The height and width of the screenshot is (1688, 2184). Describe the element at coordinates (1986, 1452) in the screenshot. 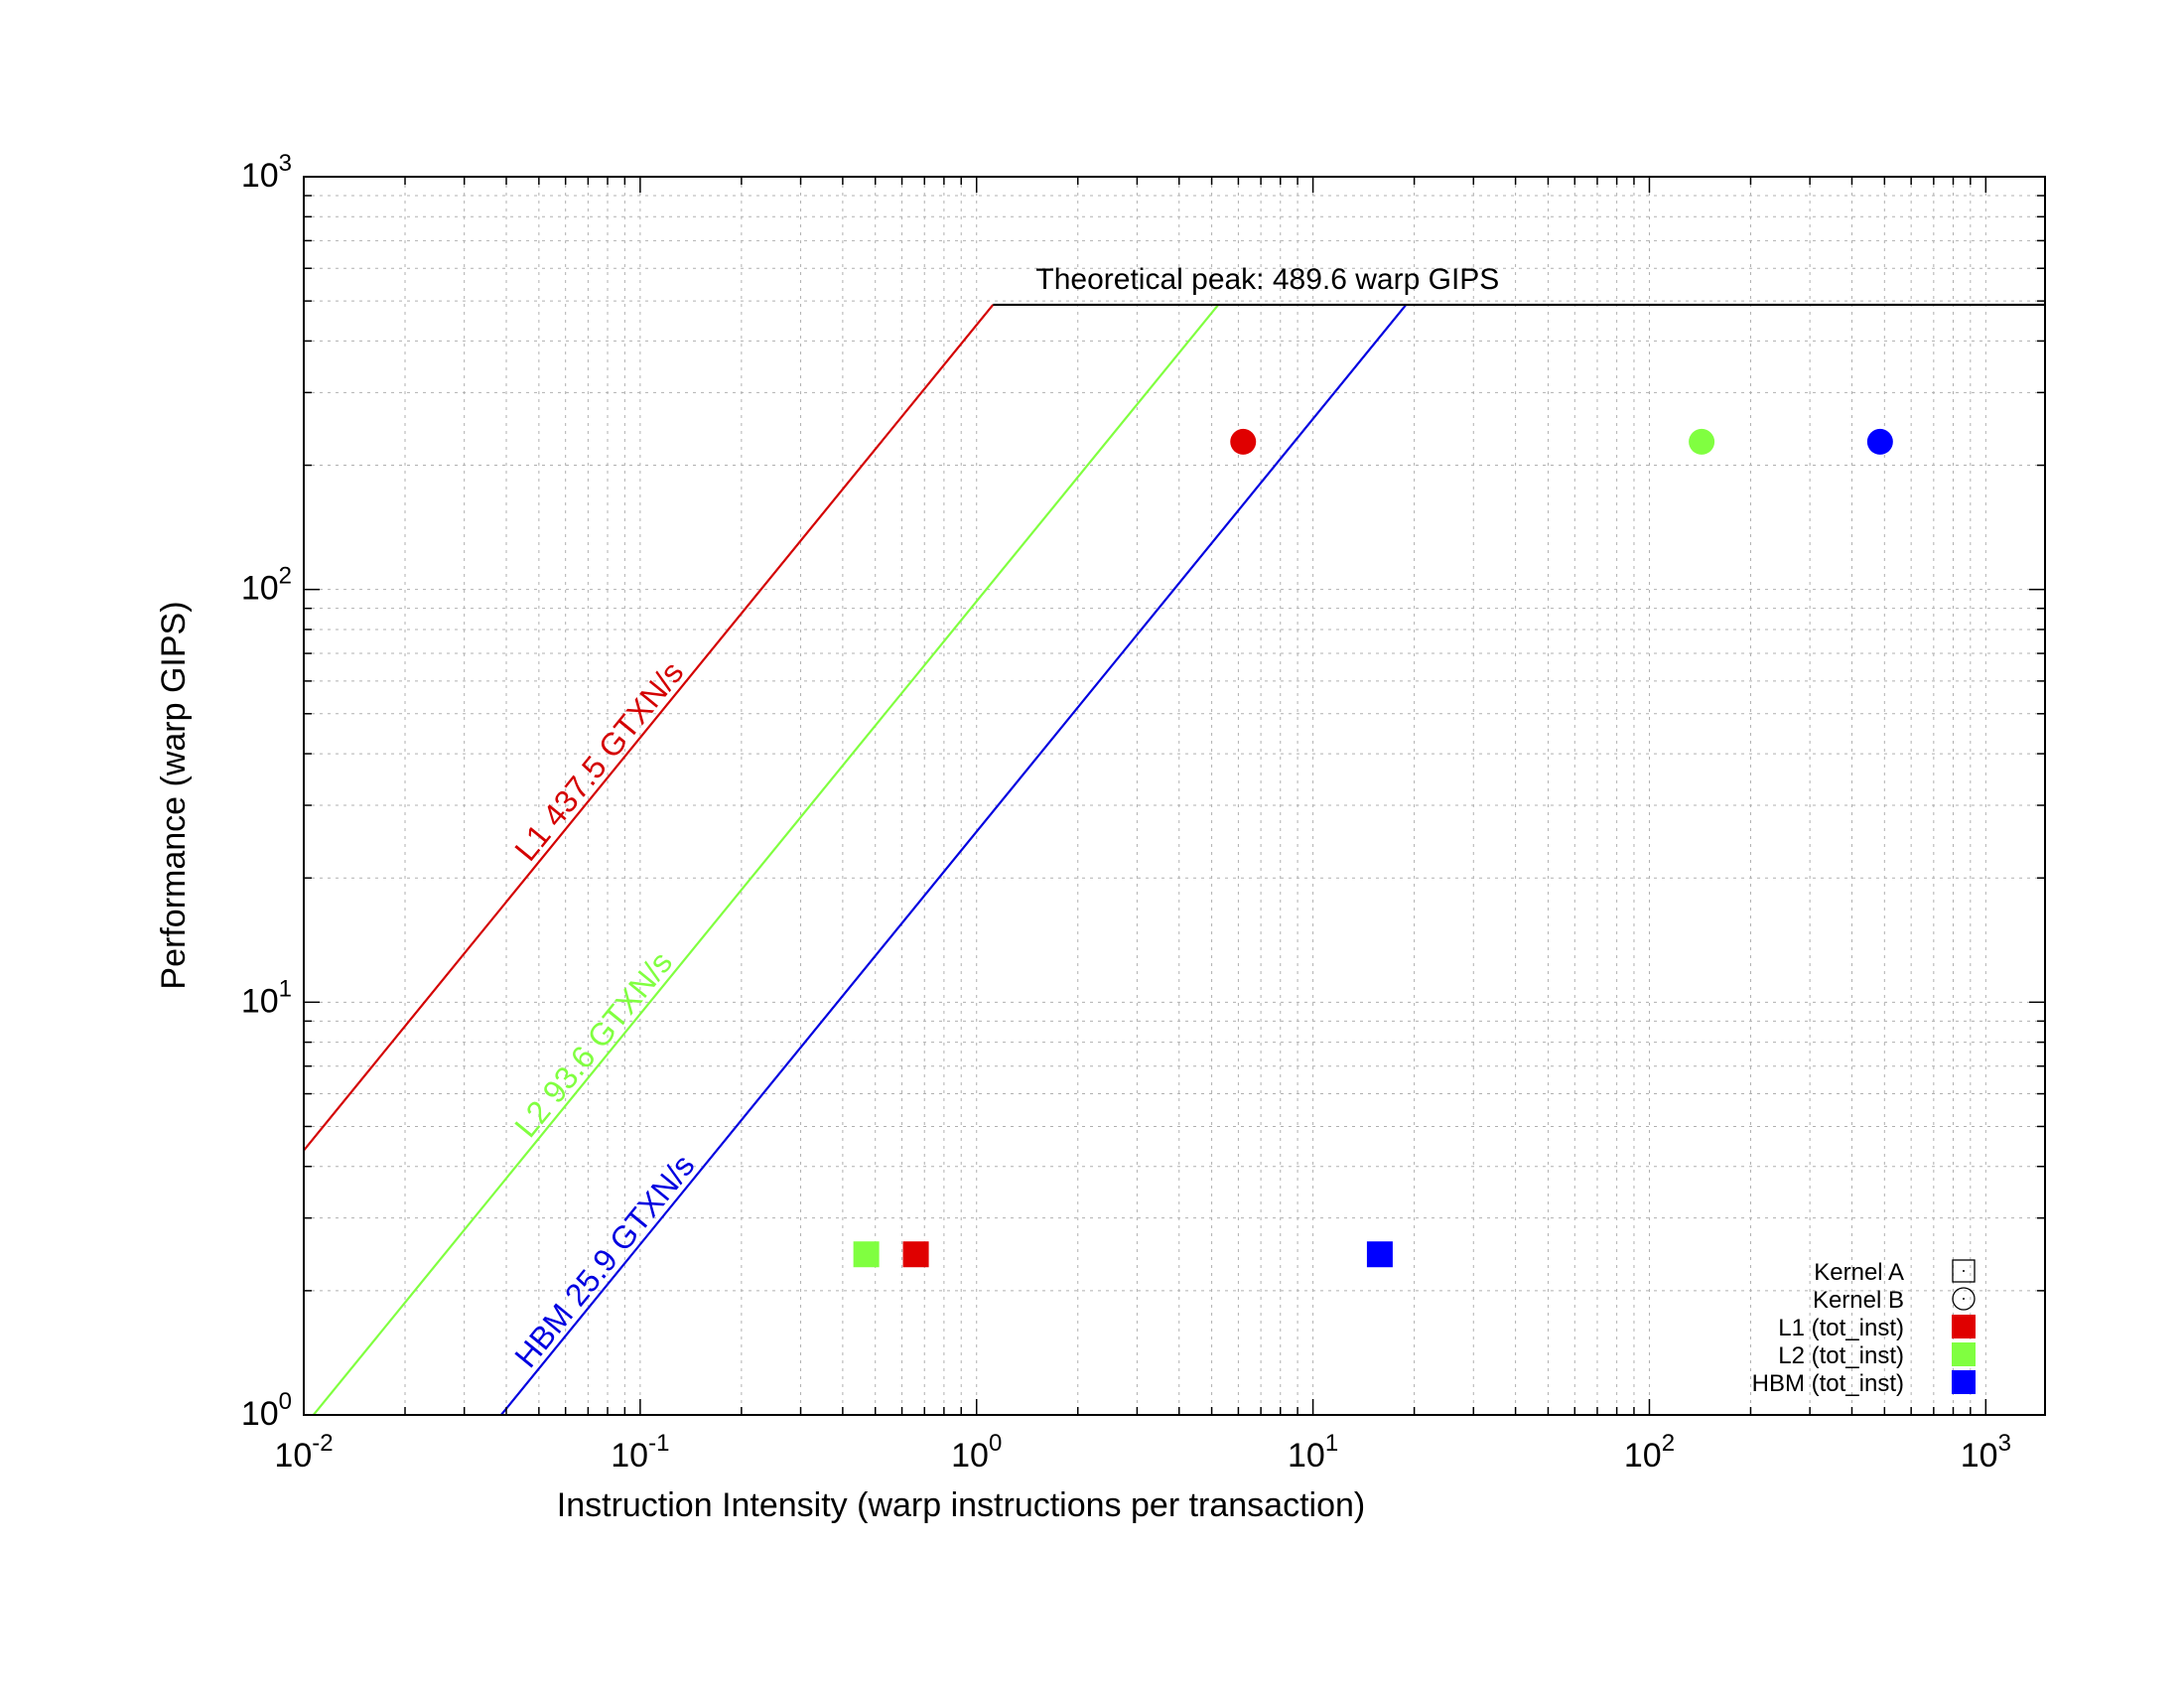

I see `x-tick-label: 10³` at that location.